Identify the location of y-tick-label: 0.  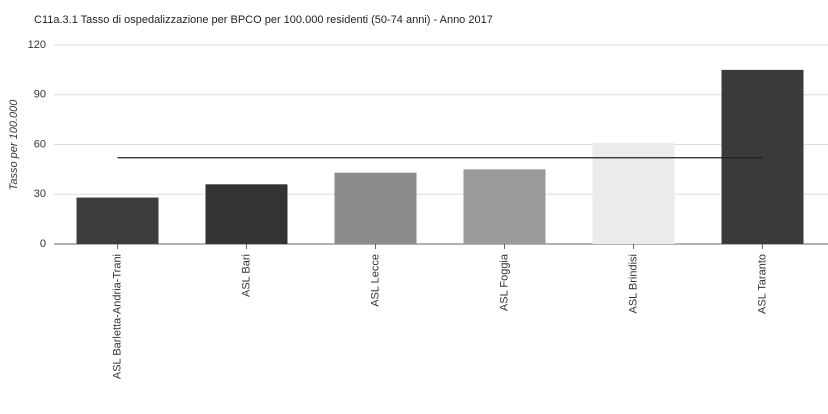
(43, 244).